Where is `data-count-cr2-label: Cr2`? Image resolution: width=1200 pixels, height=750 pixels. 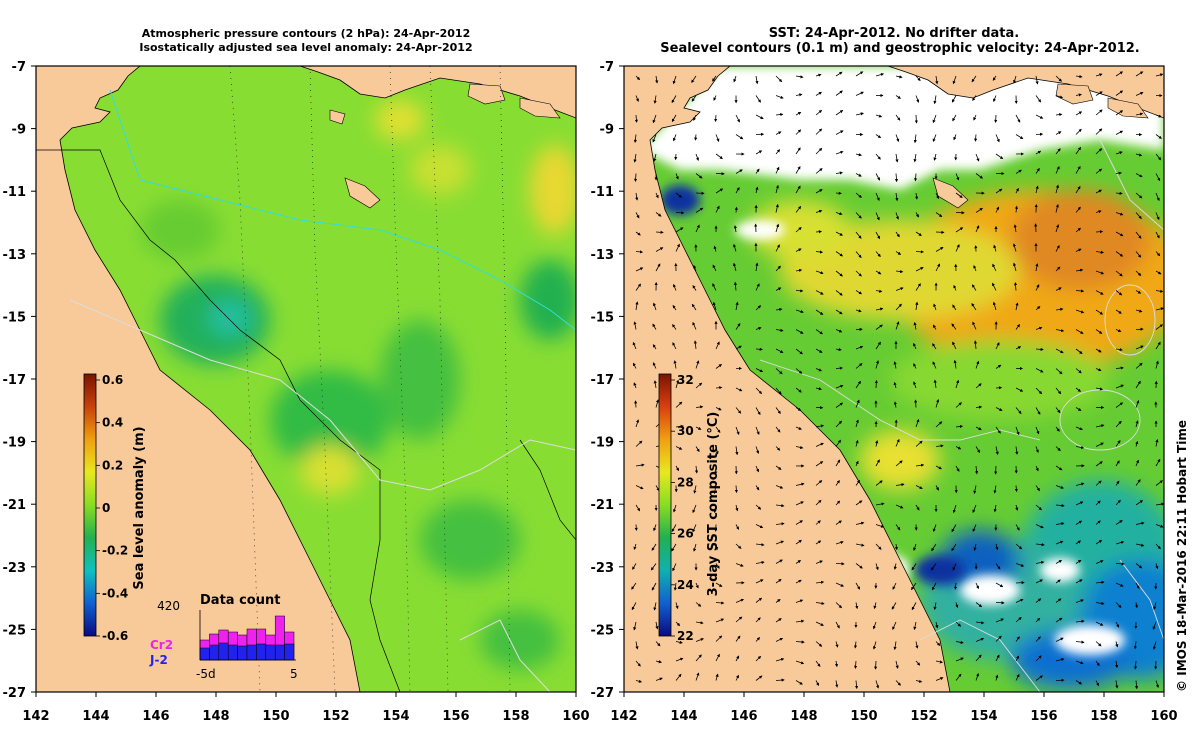 data-count-cr2-label: Cr2 is located at coordinates (161, 645).